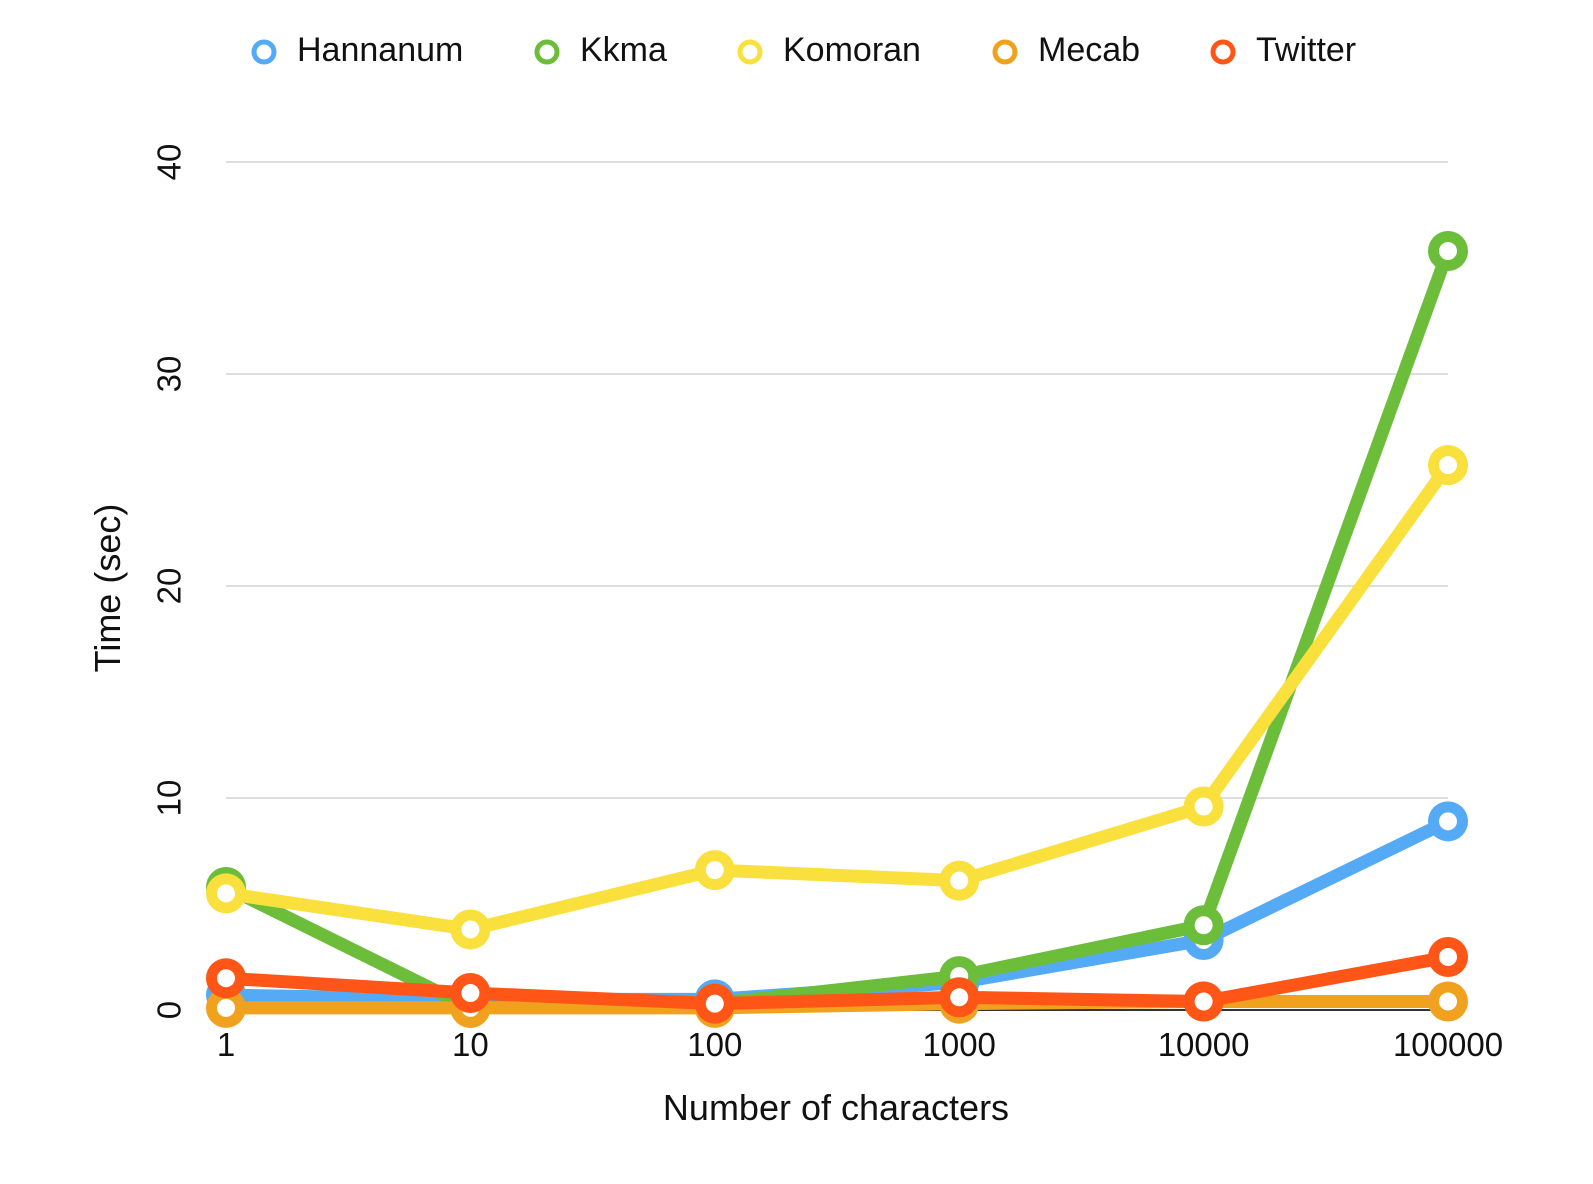 The height and width of the screenshot is (1184, 1593). I want to click on x-tick-label: 10000, so click(1204, 1044).